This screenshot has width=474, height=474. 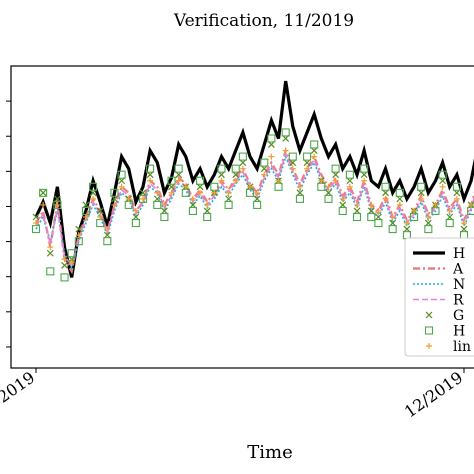 I want to click on legend-label: A, so click(x=458, y=270).